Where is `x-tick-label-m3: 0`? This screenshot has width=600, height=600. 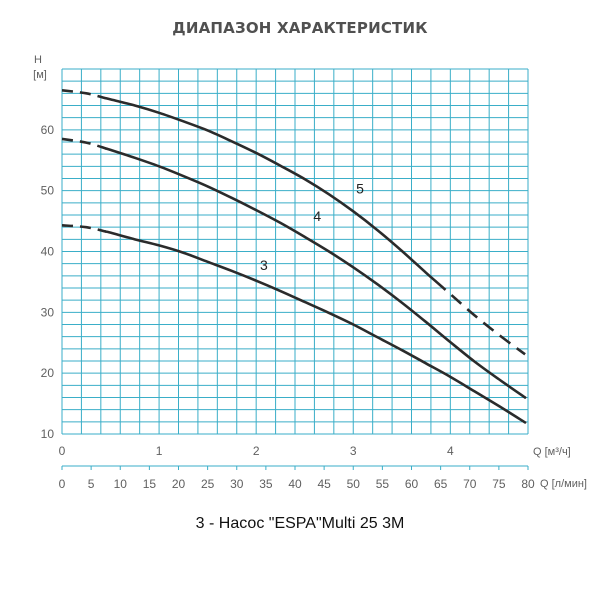
x-tick-label-m3: 0 is located at coordinates (62, 451).